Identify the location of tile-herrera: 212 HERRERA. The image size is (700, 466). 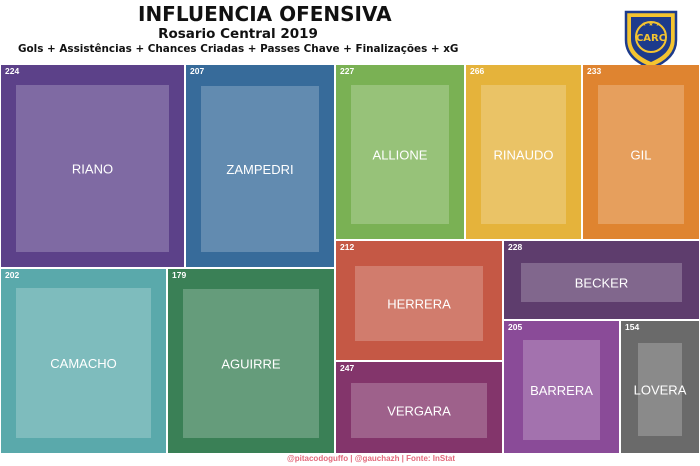
(419, 300).